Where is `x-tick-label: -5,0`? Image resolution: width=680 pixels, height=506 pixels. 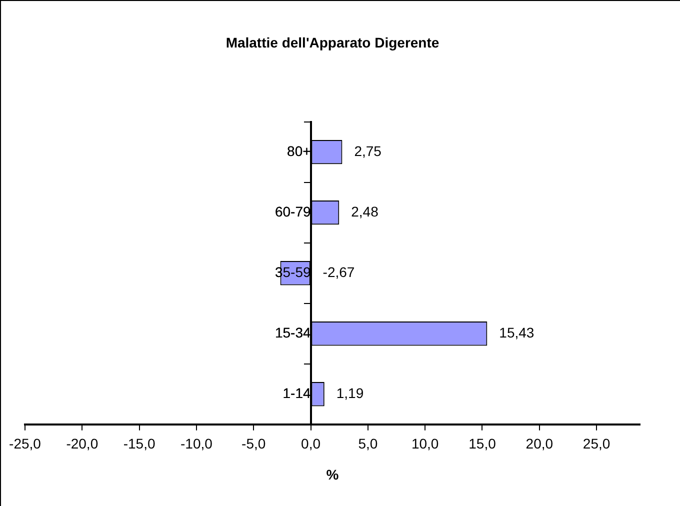 x-tick-label: -5,0 is located at coordinates (254, 444).